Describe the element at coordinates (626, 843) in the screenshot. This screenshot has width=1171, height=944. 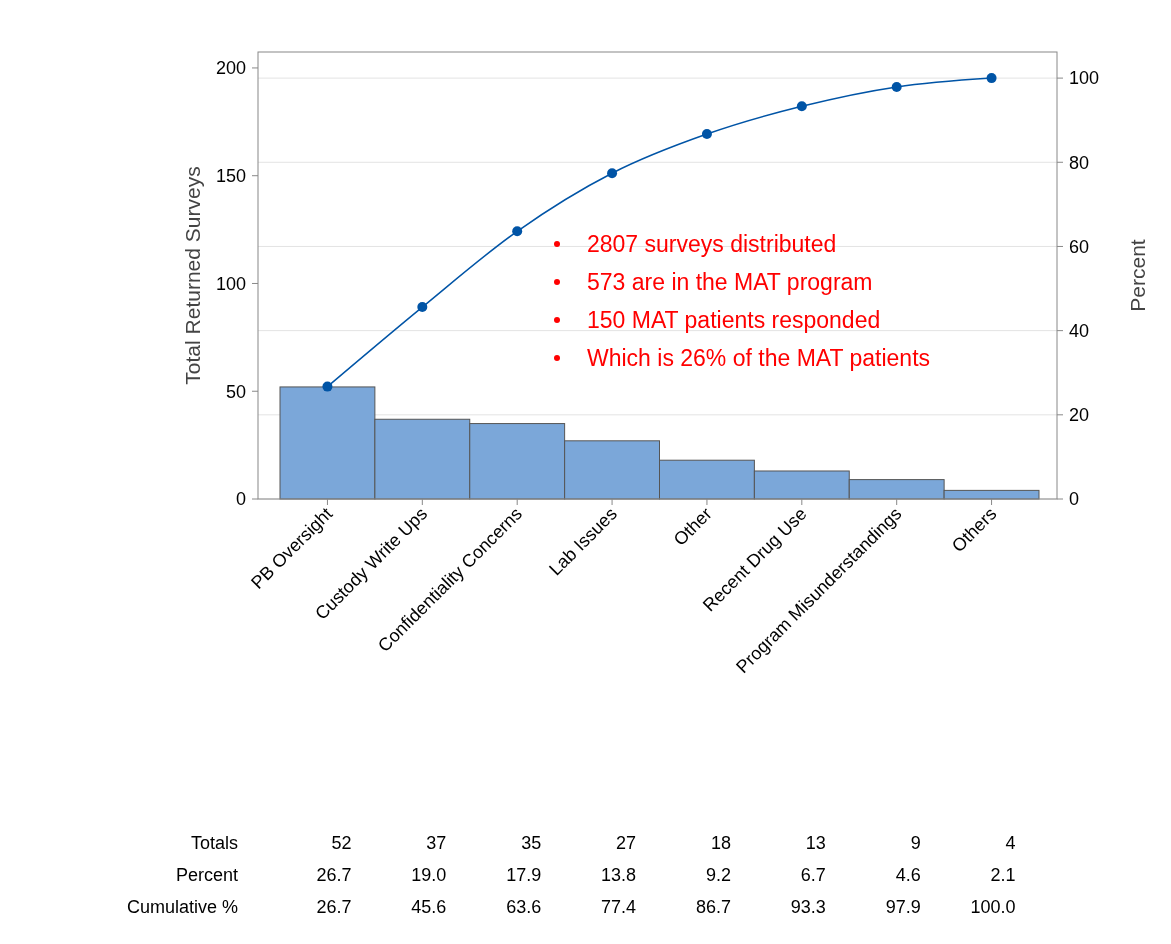
I see `text: 27` at that location.